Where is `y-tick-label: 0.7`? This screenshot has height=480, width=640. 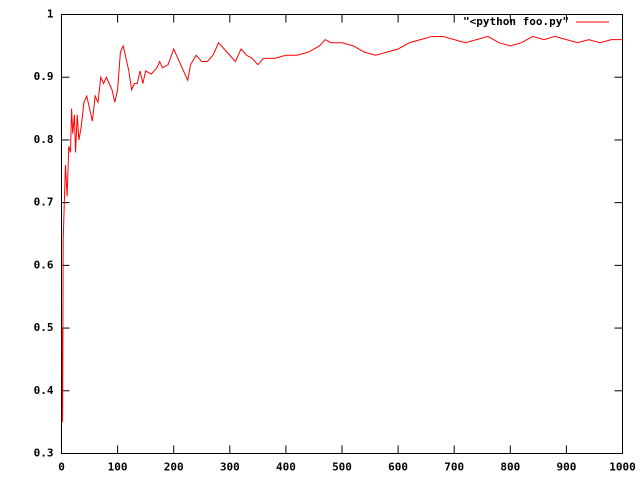
y-tick-label: 0.7 is located at coordinates (44, 202).